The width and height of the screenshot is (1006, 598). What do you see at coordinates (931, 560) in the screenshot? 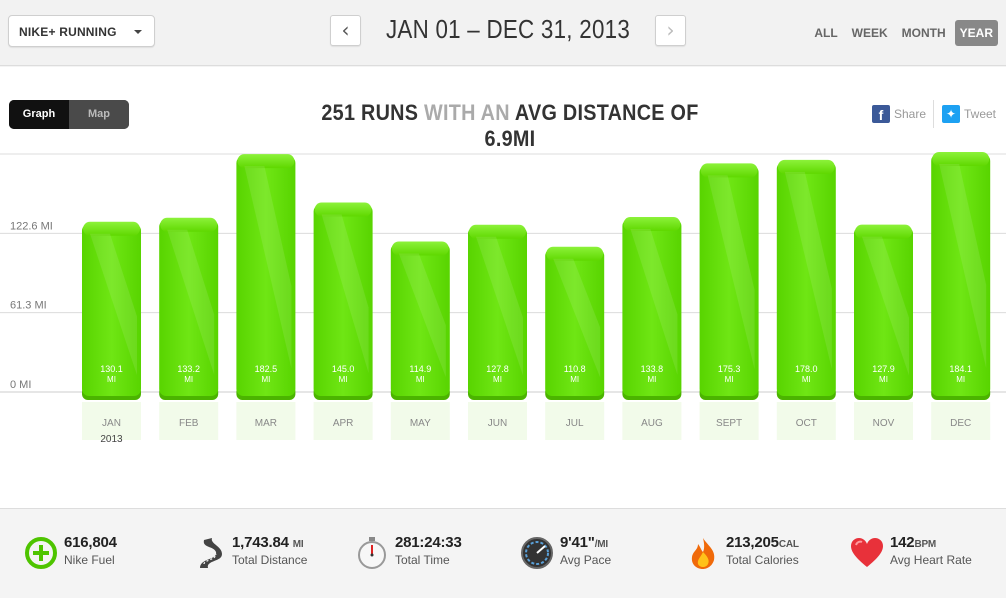
I see `avg-heart-rate-label: Avg Heart Rate` at bounding box center [931, 560].